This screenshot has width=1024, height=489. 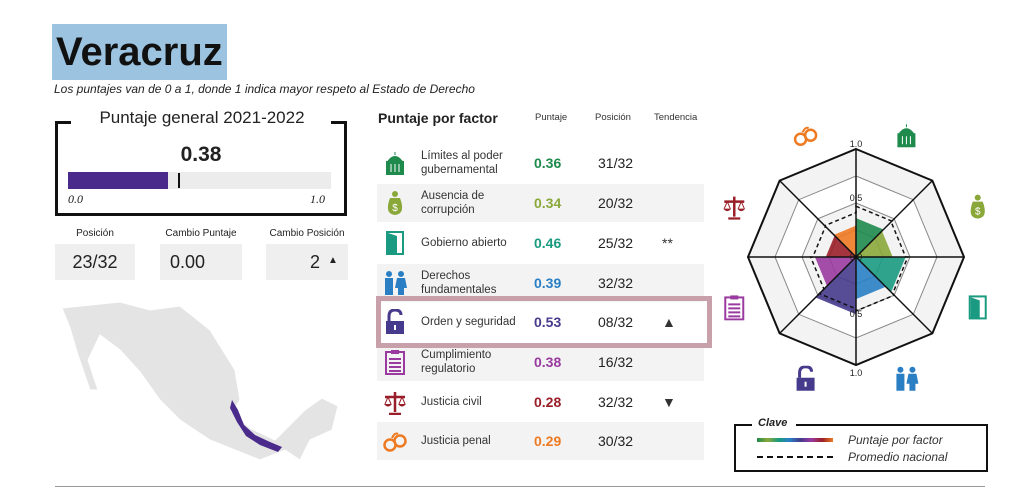 I want to click on position-label: Posición, so click(x=95, y=233).